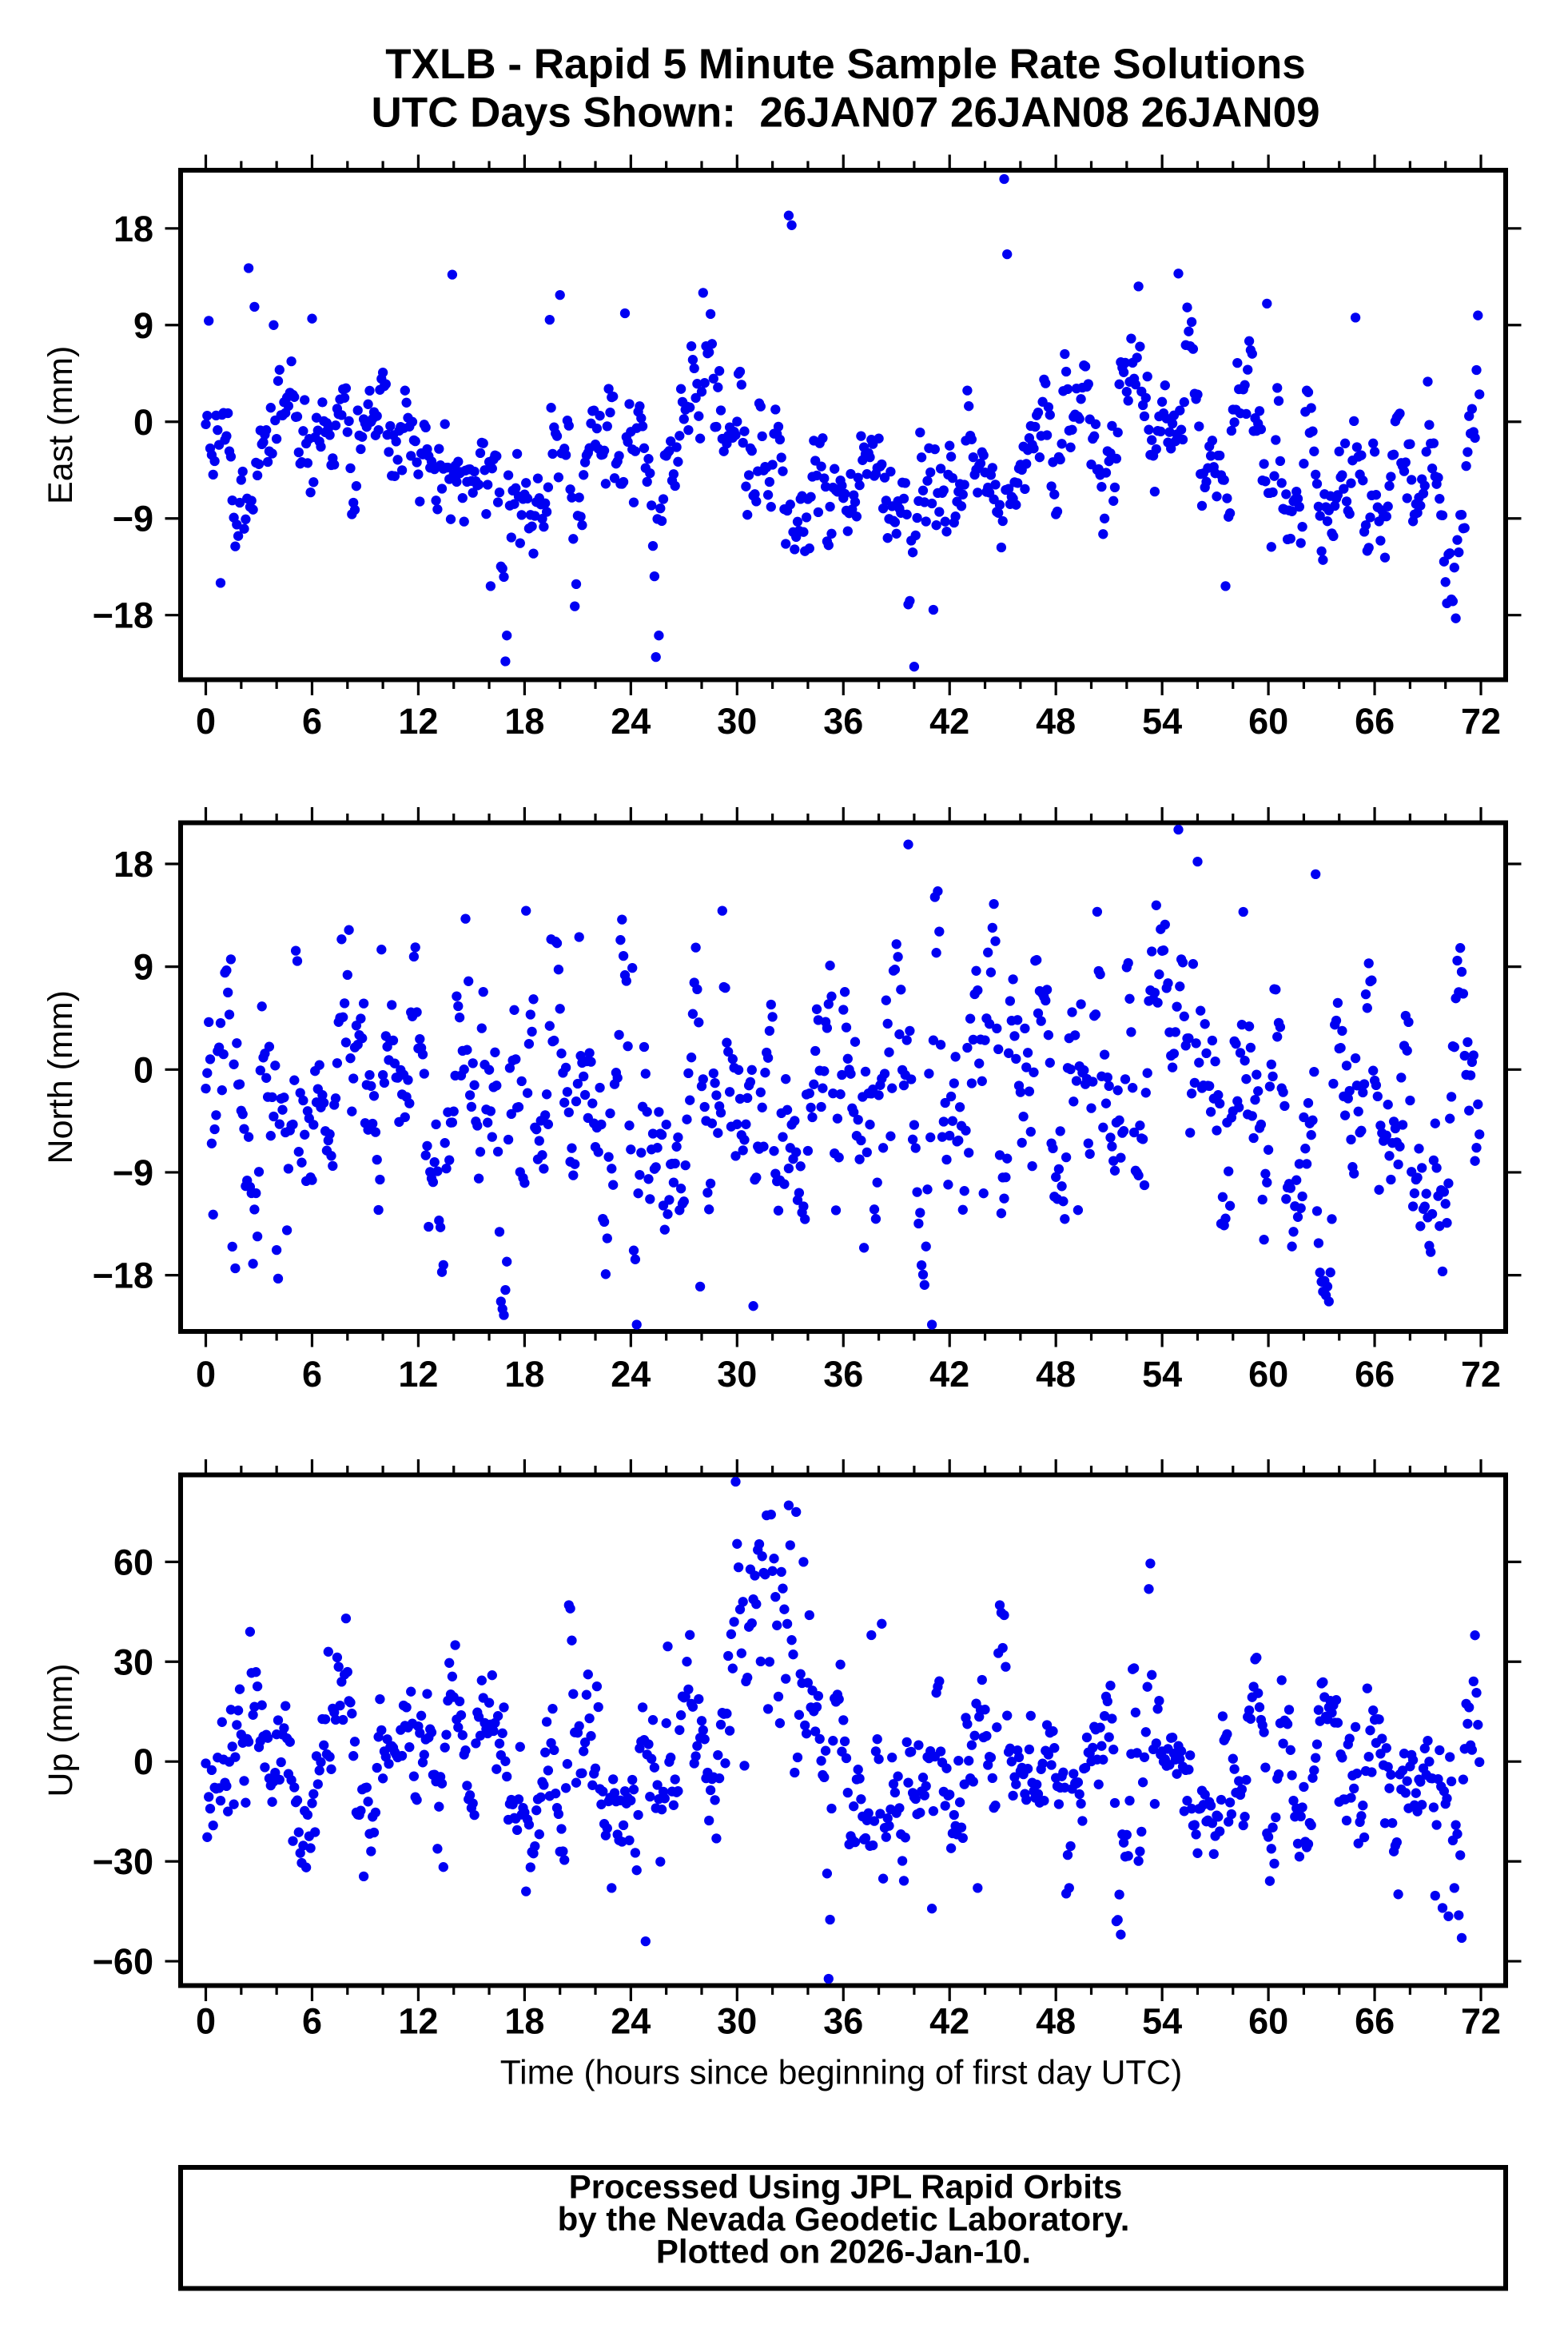 The image size is (1568, 2340). What do you see at coordinates (844, 2219) in the screenshot?
I see `svg-text:by the Nevada Geodetic Laborat: by the Nevada Geodetic Laboratory.` at bounding box center [844, 2219].